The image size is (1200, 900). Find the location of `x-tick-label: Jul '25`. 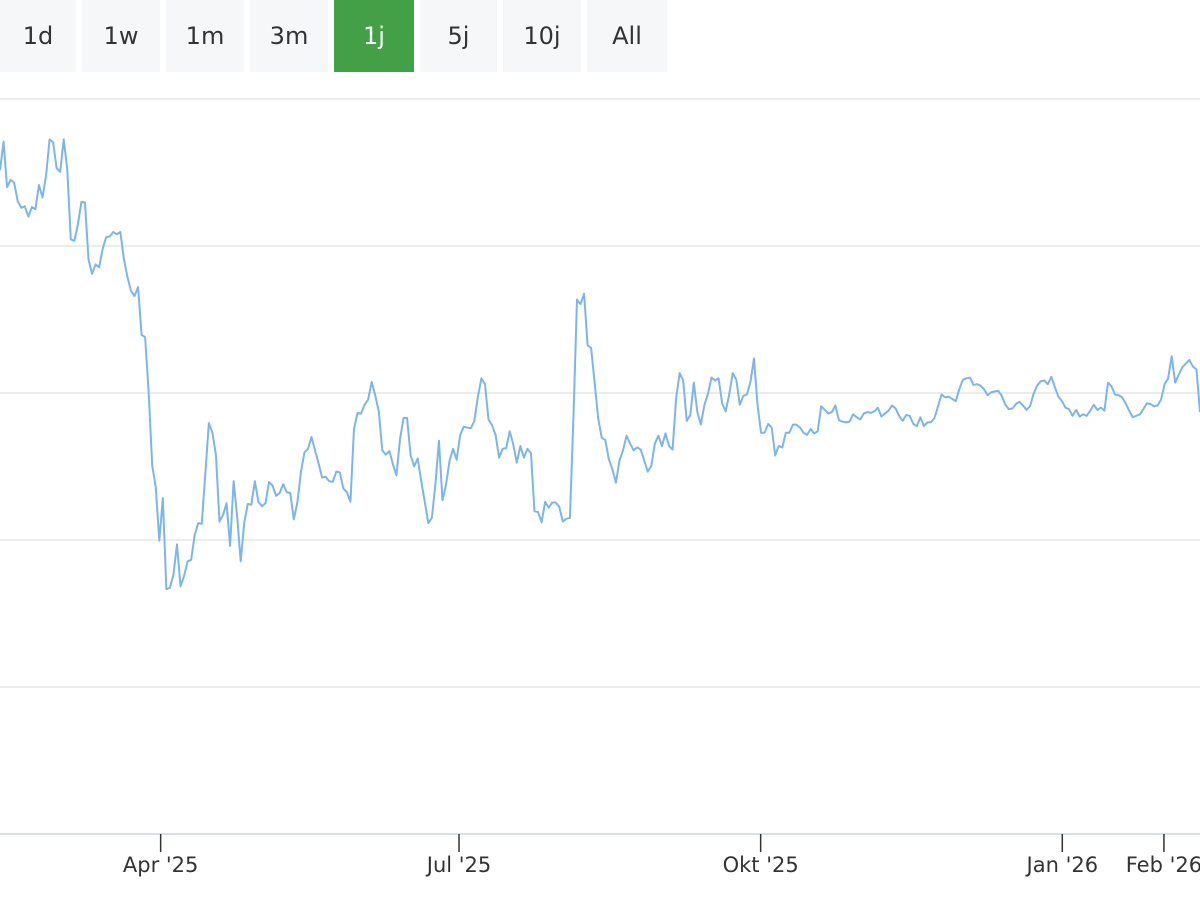

x-tick-label: Jul '25 is located at coordinates (458, 865).